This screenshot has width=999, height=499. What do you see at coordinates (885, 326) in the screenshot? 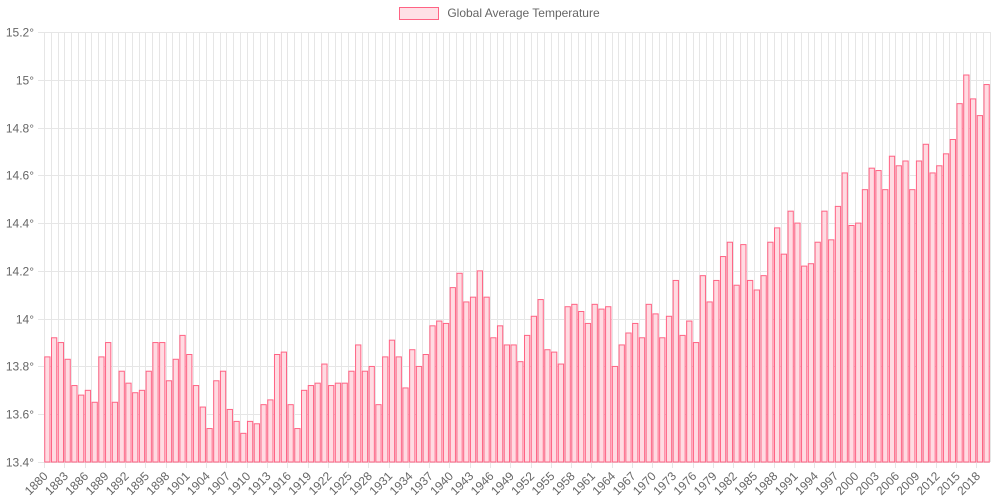
I see `bar-2004` at bounding box center [885, 326].